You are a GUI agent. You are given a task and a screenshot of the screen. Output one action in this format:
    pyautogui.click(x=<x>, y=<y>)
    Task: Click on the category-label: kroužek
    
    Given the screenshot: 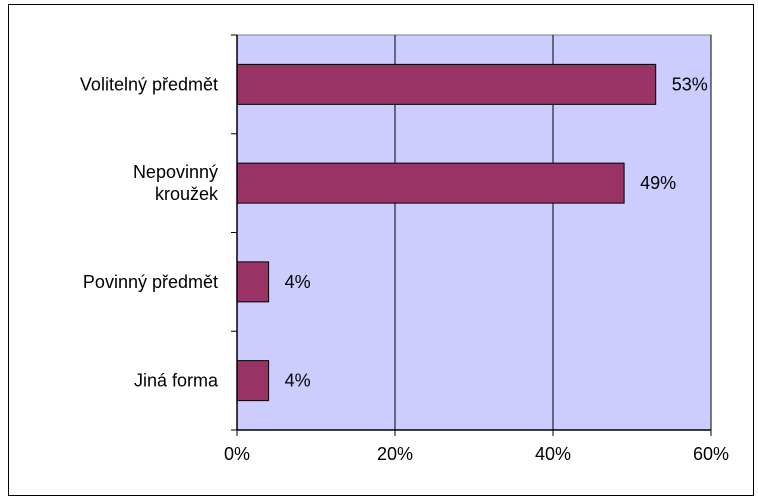 What is the action you would take?
    pyautogui.click(x=187, y=194)
    